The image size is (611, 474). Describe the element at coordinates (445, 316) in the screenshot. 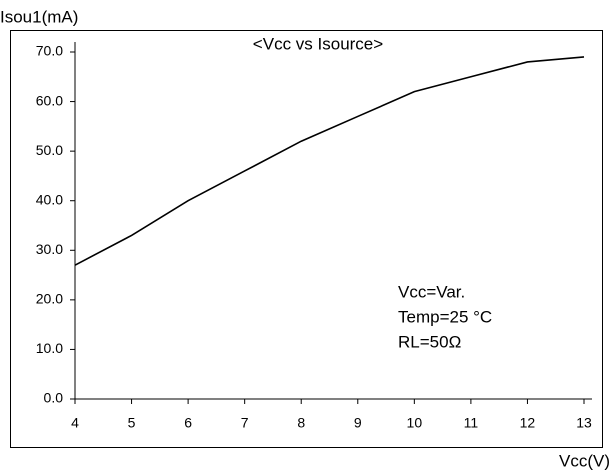

I see `annotation: Temp=25 °C` at that location.